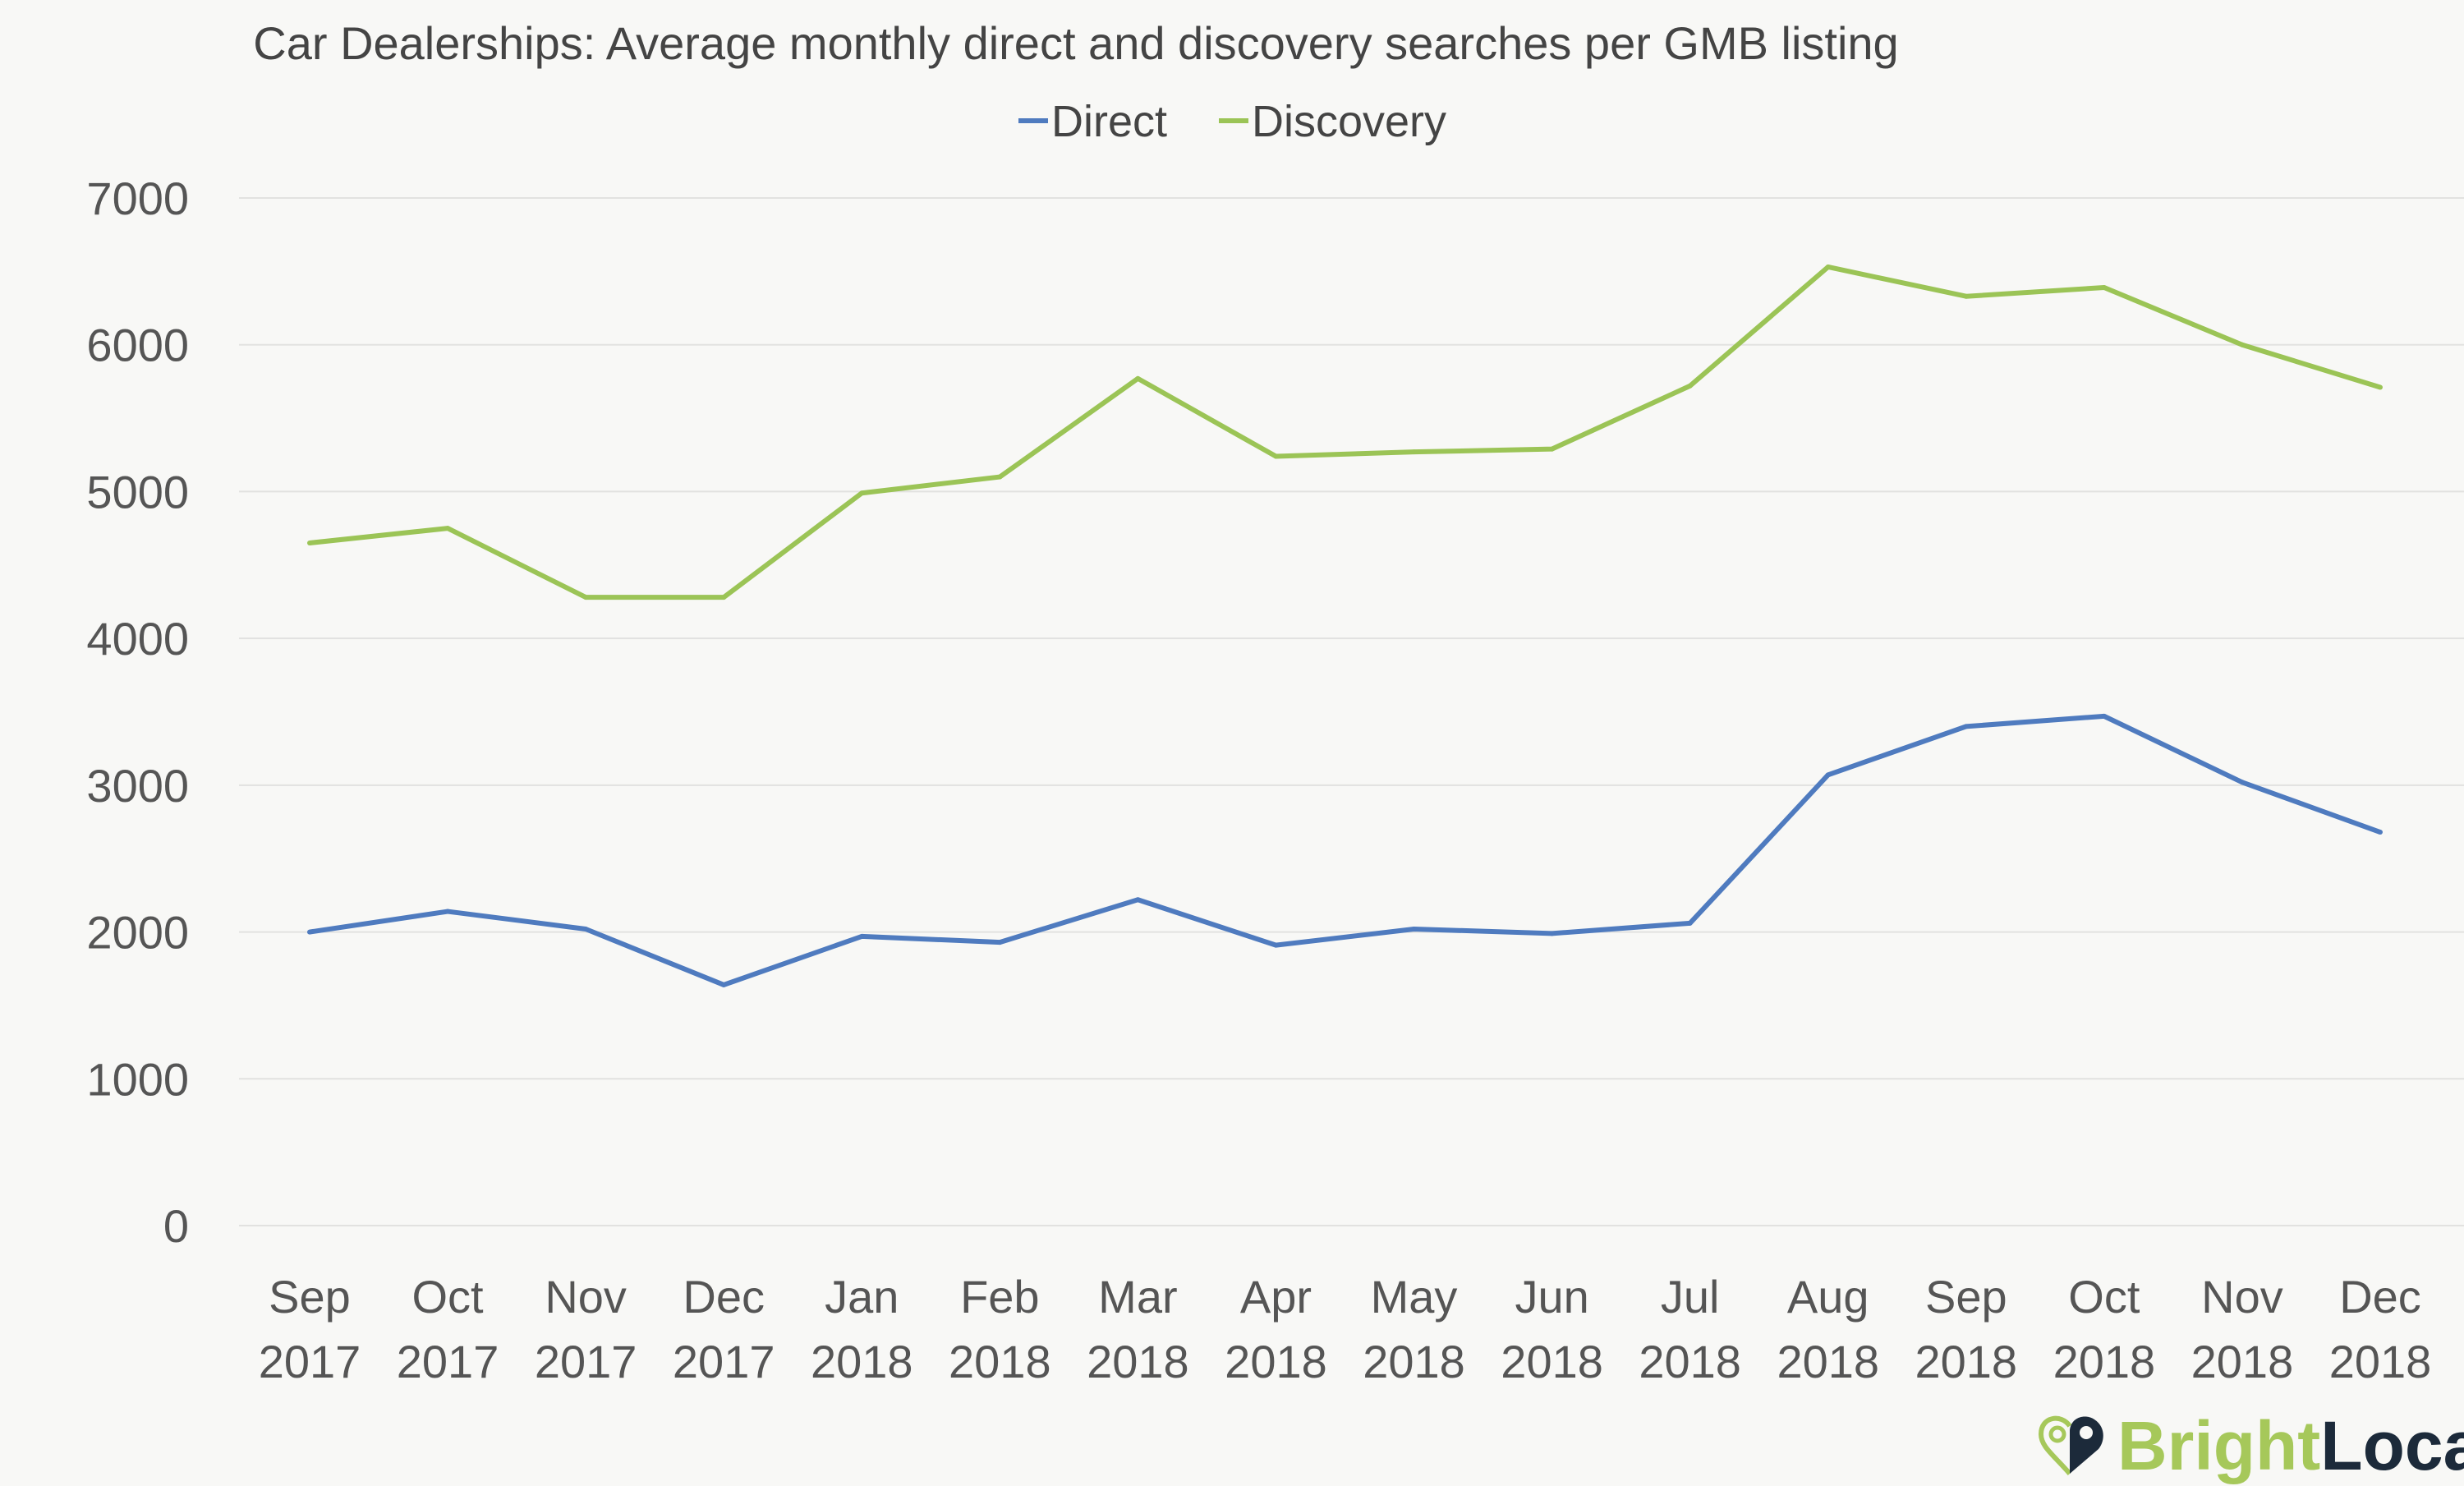 The width and height of the screenshot is (2464, 1486). Describe the element at coordinates (2070, 1445) in the screenshot. I see `map-pin-heart-icon` at that location.